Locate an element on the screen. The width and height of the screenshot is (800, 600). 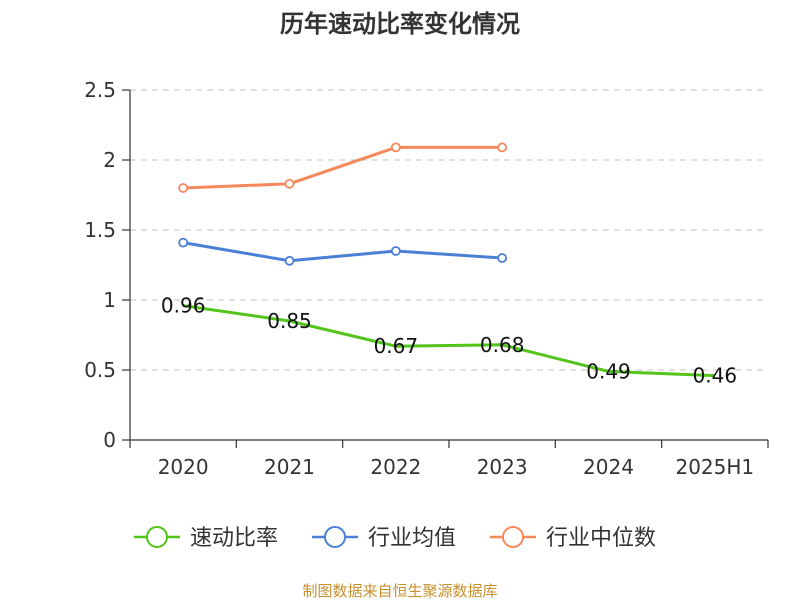
legend-label: 行业均值 is located at coordinates (412, 538).